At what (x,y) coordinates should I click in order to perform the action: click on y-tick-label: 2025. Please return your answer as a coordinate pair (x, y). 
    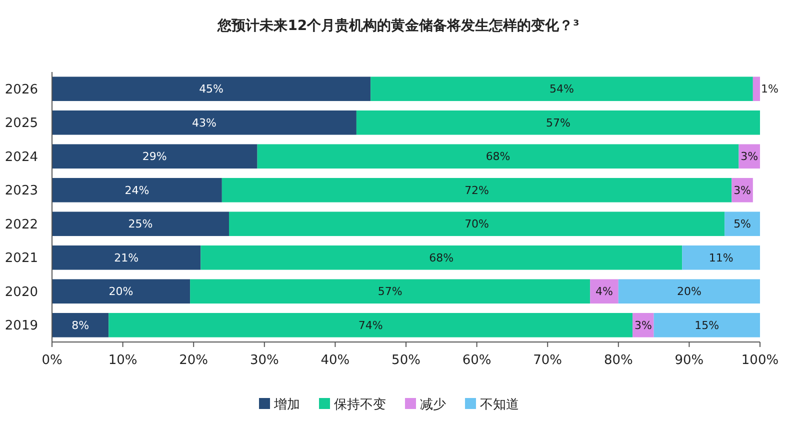
    Looking at the image, I should click on (21, 124).